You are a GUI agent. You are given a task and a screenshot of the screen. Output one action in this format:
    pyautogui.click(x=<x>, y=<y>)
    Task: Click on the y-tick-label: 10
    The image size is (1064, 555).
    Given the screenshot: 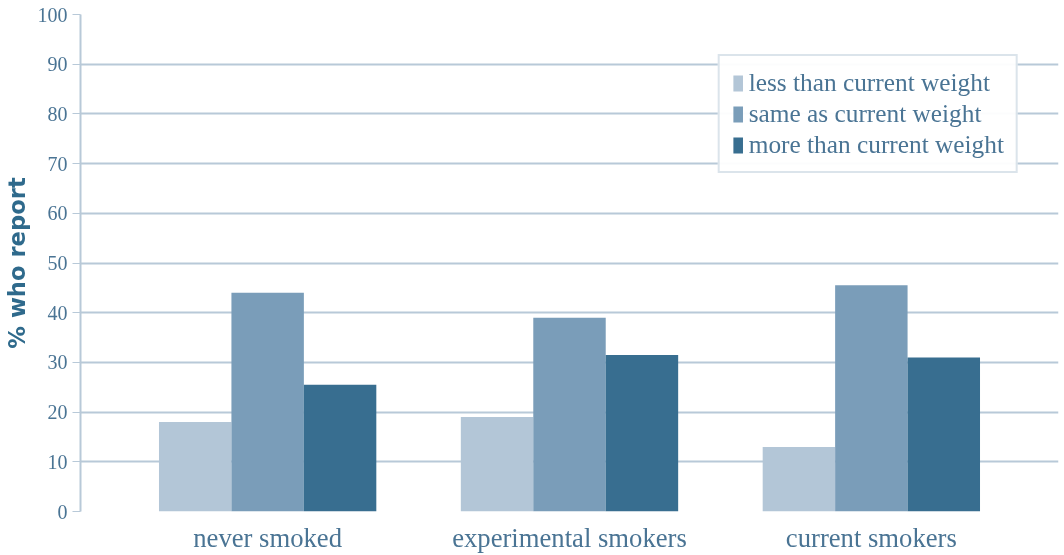 What is the action you would take?
    pyautogui.click(x=57, y=461)
    